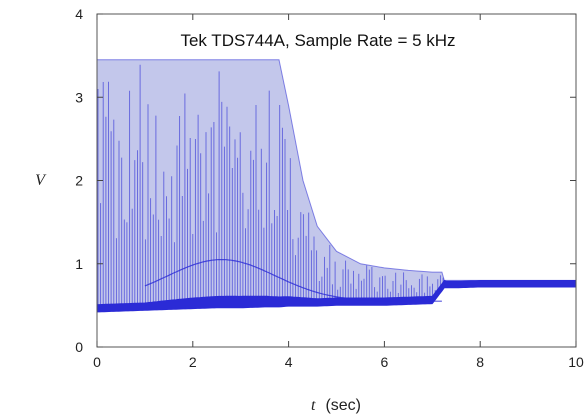 The height and width of the screenshot is (419, 586). What do you see at coordinates (79, 14) in the screenshot?
I see `y-tick-label: 4` at bounding box center [79, 14].